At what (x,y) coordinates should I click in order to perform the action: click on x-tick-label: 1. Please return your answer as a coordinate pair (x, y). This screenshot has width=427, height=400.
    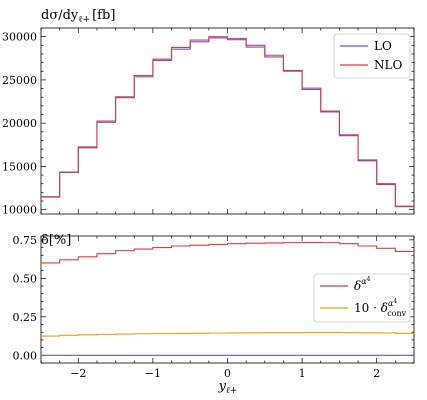
    Looking at the image, I should click on (302, 373).